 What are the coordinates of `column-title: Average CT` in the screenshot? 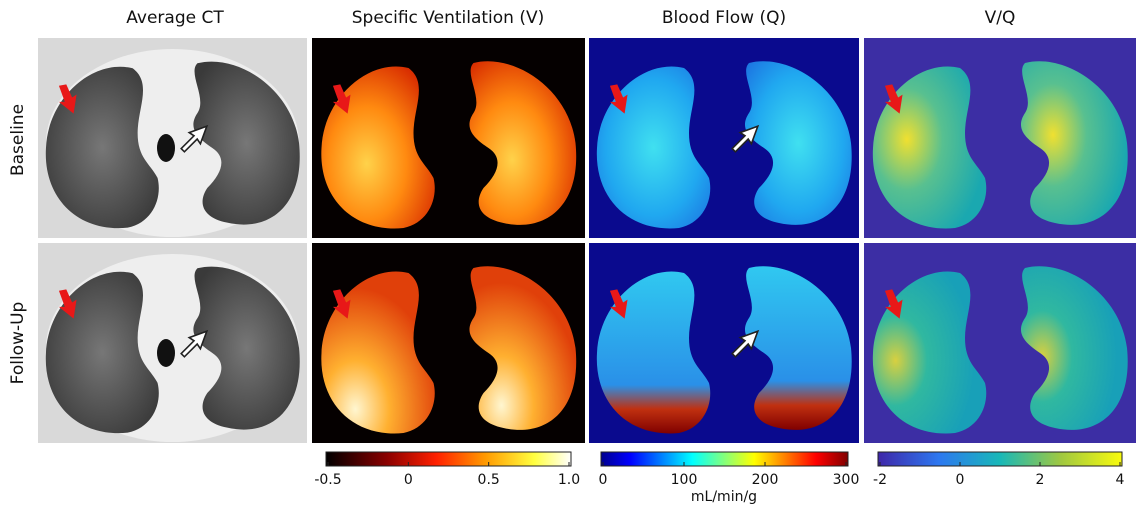 It's located at (175, 18).